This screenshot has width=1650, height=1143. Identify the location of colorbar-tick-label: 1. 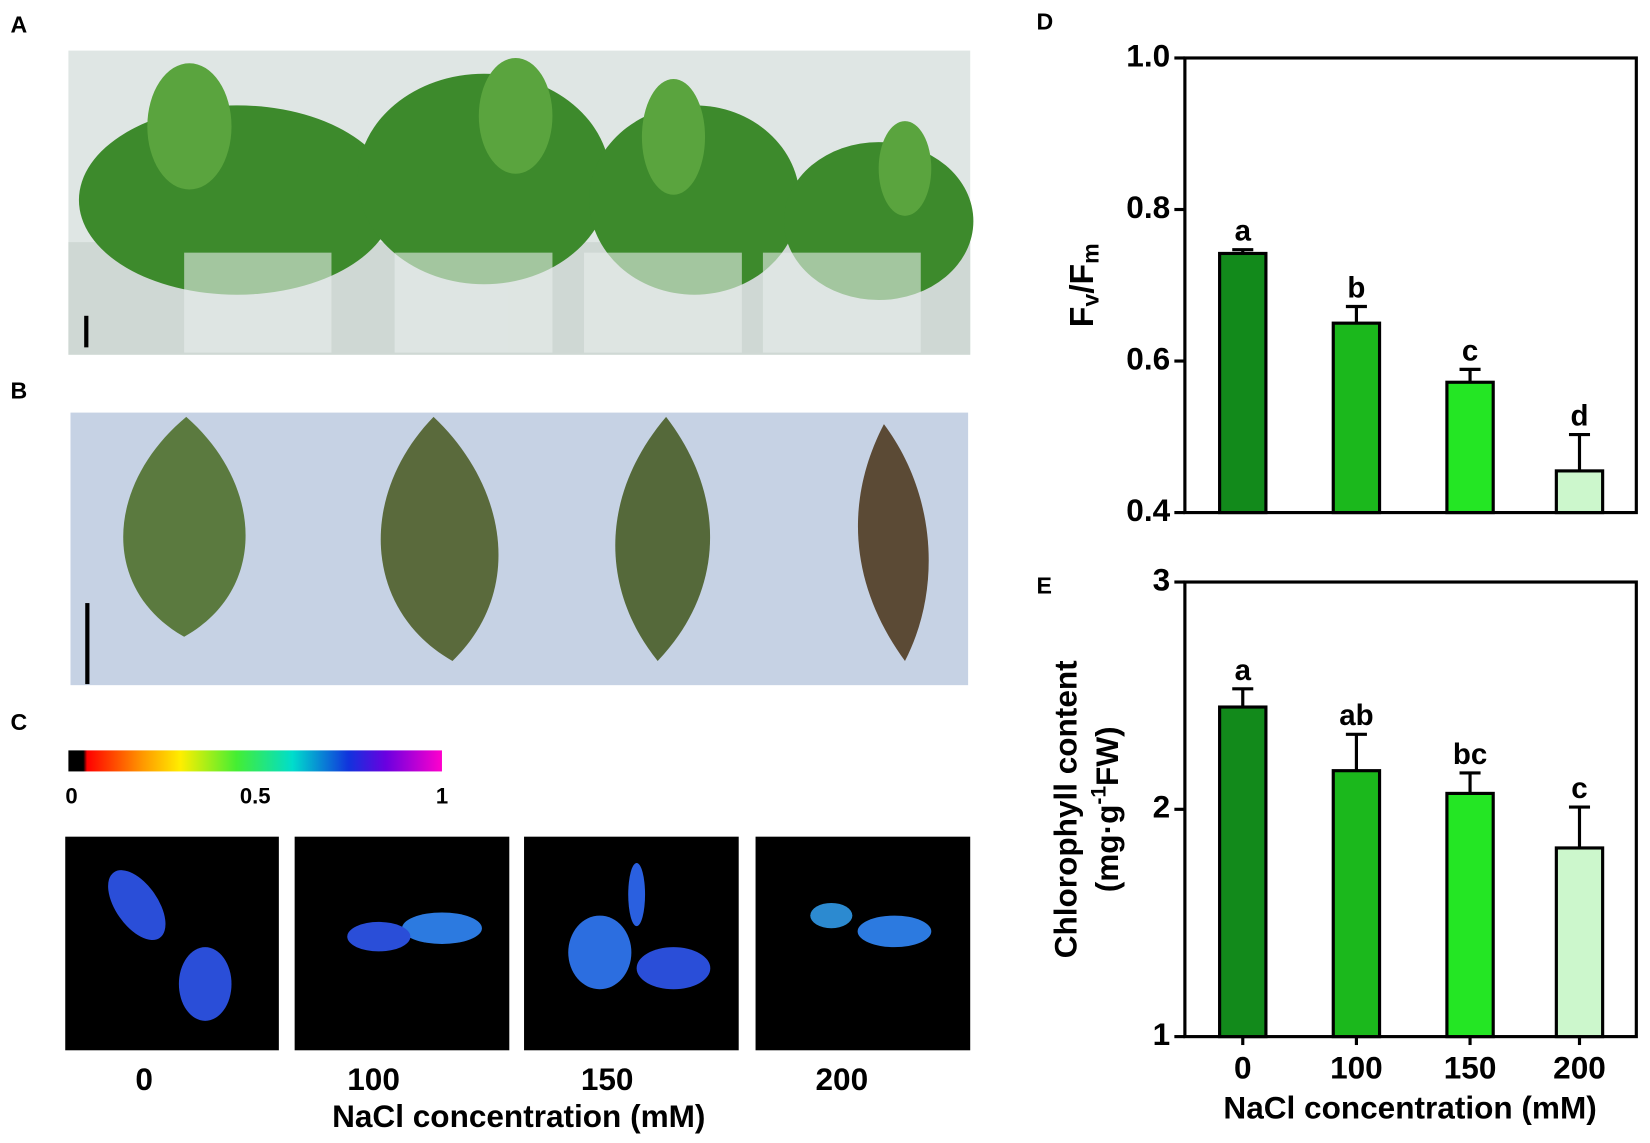
(442, 796).